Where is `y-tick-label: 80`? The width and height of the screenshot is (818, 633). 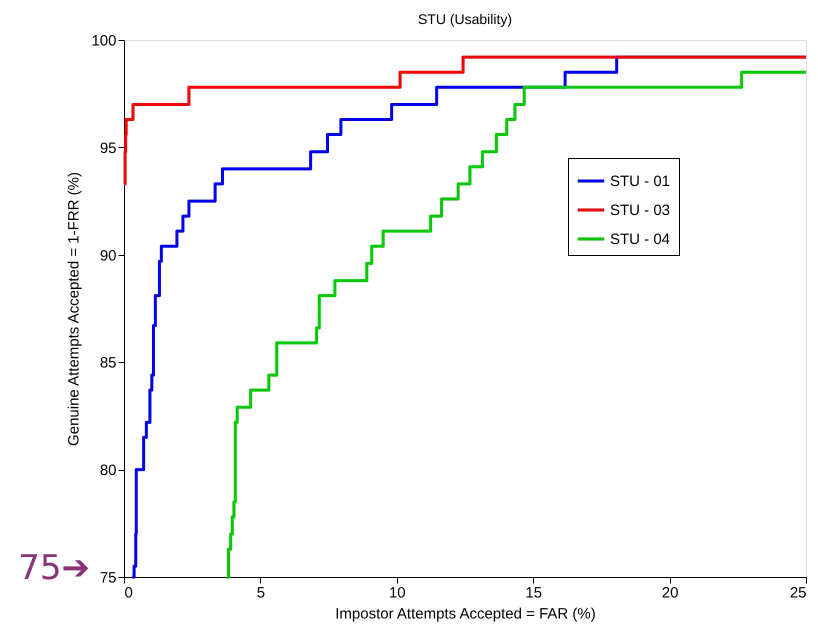 y-tick-label: 80 is located at coordinates (108, 471).